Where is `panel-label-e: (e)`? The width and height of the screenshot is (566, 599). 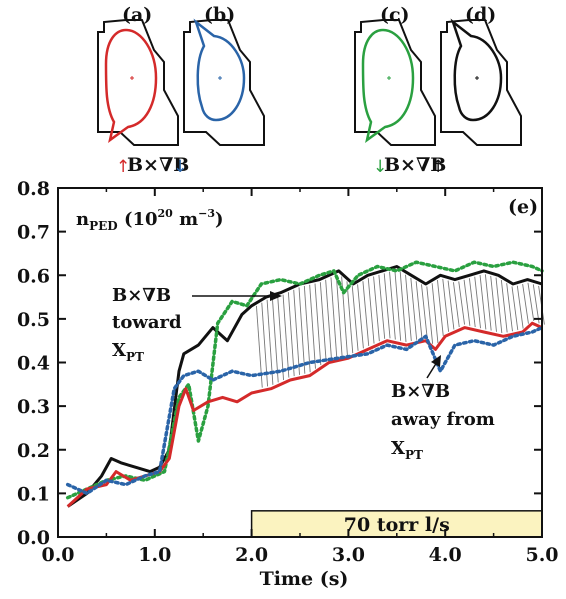 panel-label-e: (e) is located at coordinates (523, 207).